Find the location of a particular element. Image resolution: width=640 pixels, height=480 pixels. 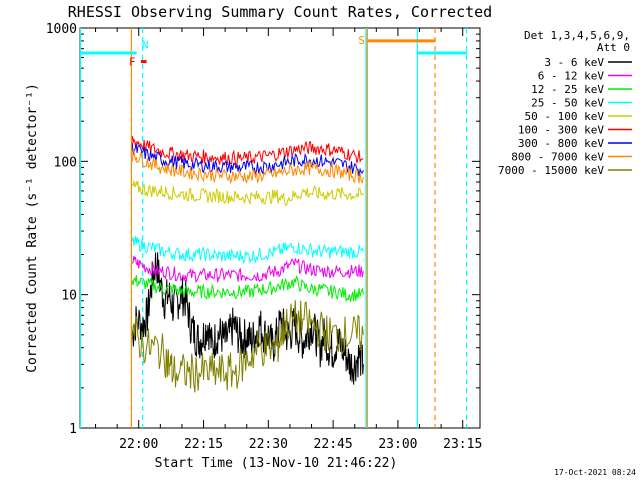

x-tick-label: 23:00 is located at coordinates (397, 444).